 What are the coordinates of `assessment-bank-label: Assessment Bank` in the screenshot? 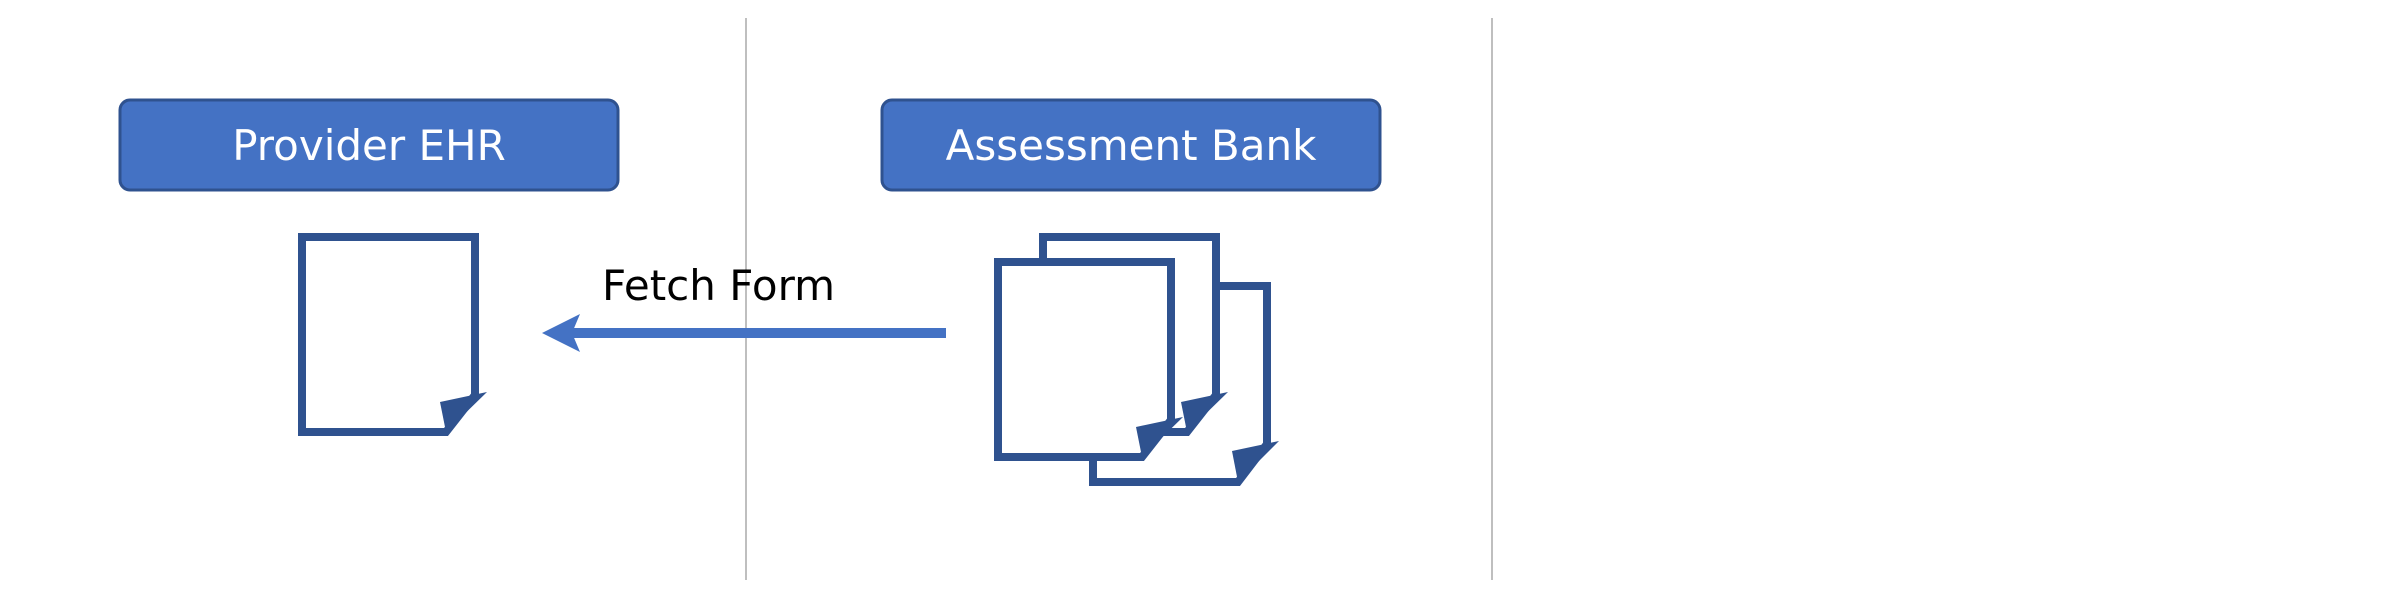 It's located at (1131, 145).